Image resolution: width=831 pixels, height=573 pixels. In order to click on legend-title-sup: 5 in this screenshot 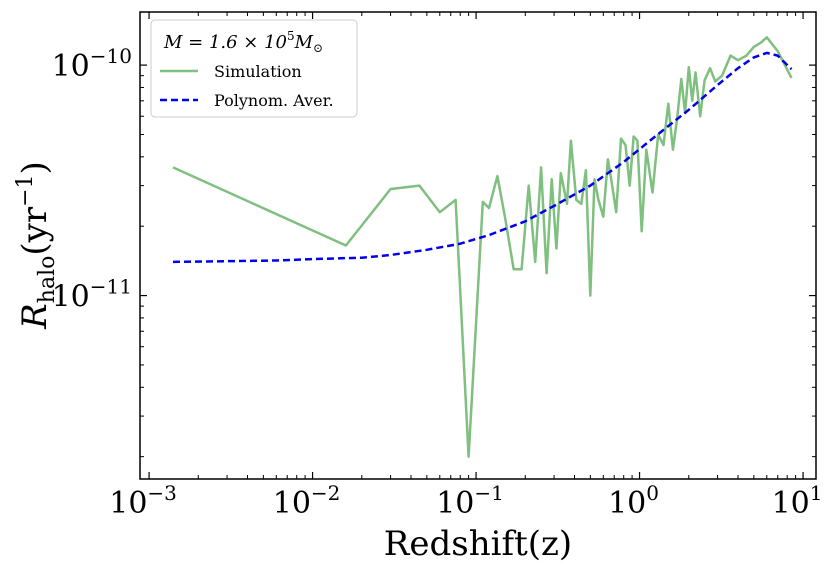, I will do `click(291, 36)`.